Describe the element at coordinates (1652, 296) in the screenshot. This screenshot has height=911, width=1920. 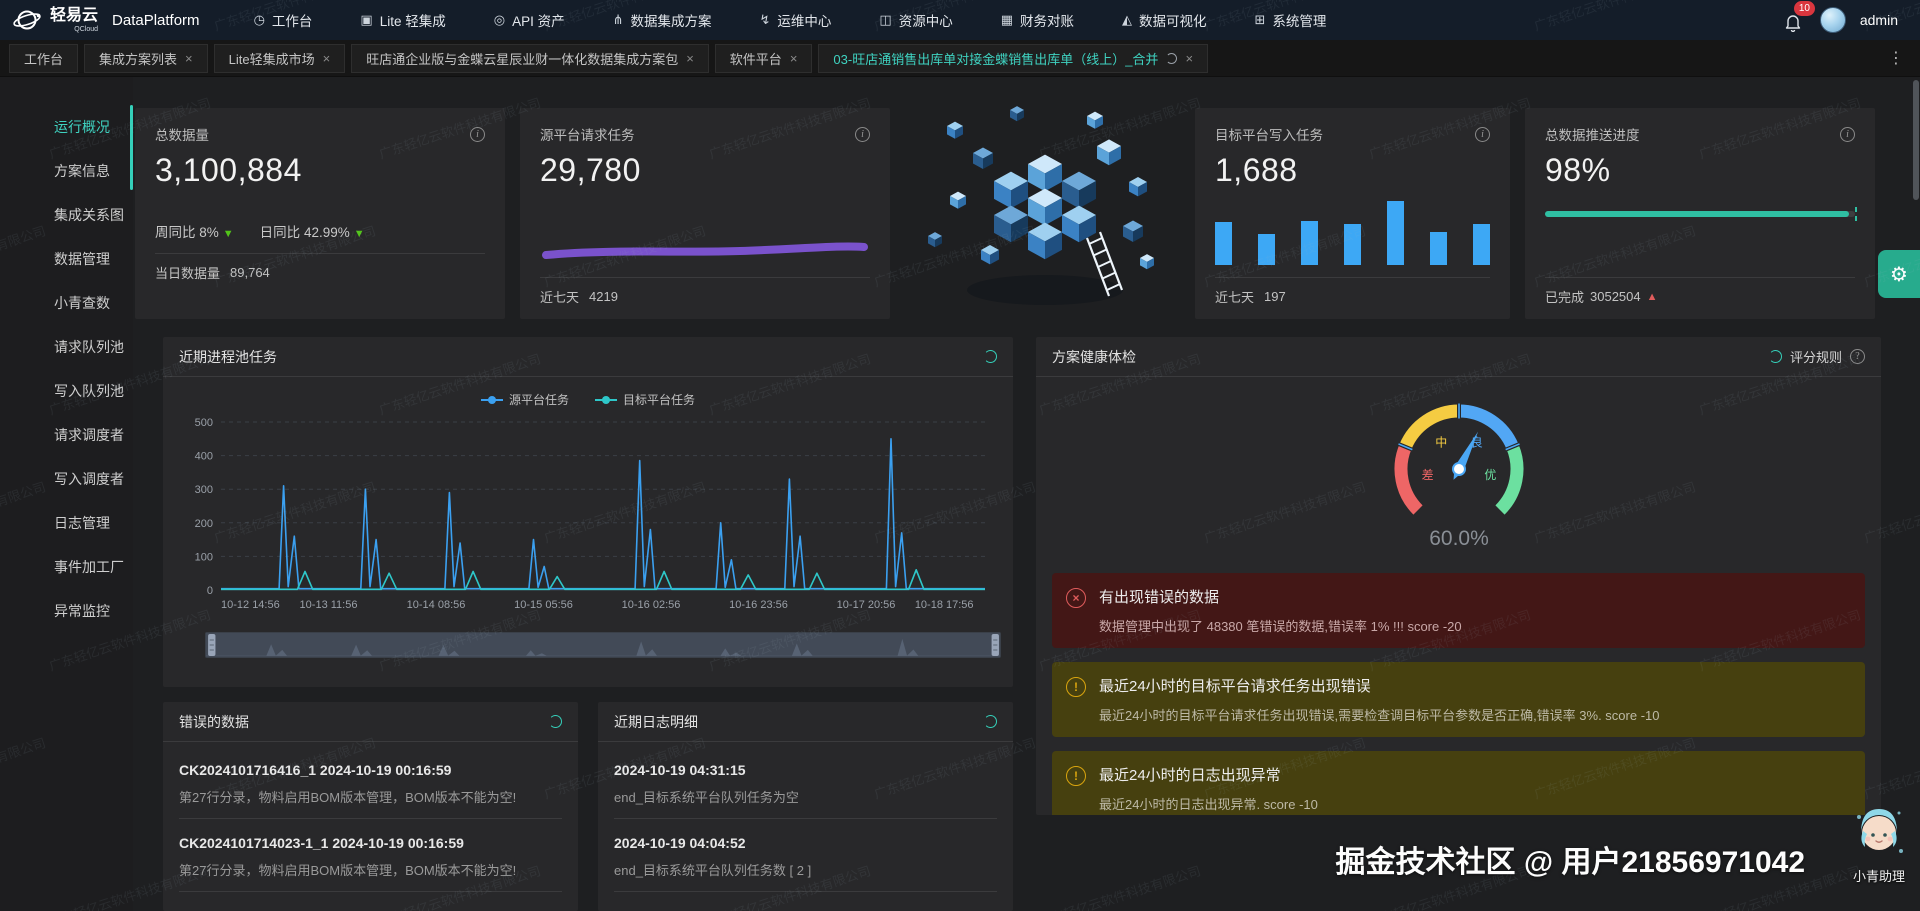
I see `trend-up-icon: ▲` at that location.